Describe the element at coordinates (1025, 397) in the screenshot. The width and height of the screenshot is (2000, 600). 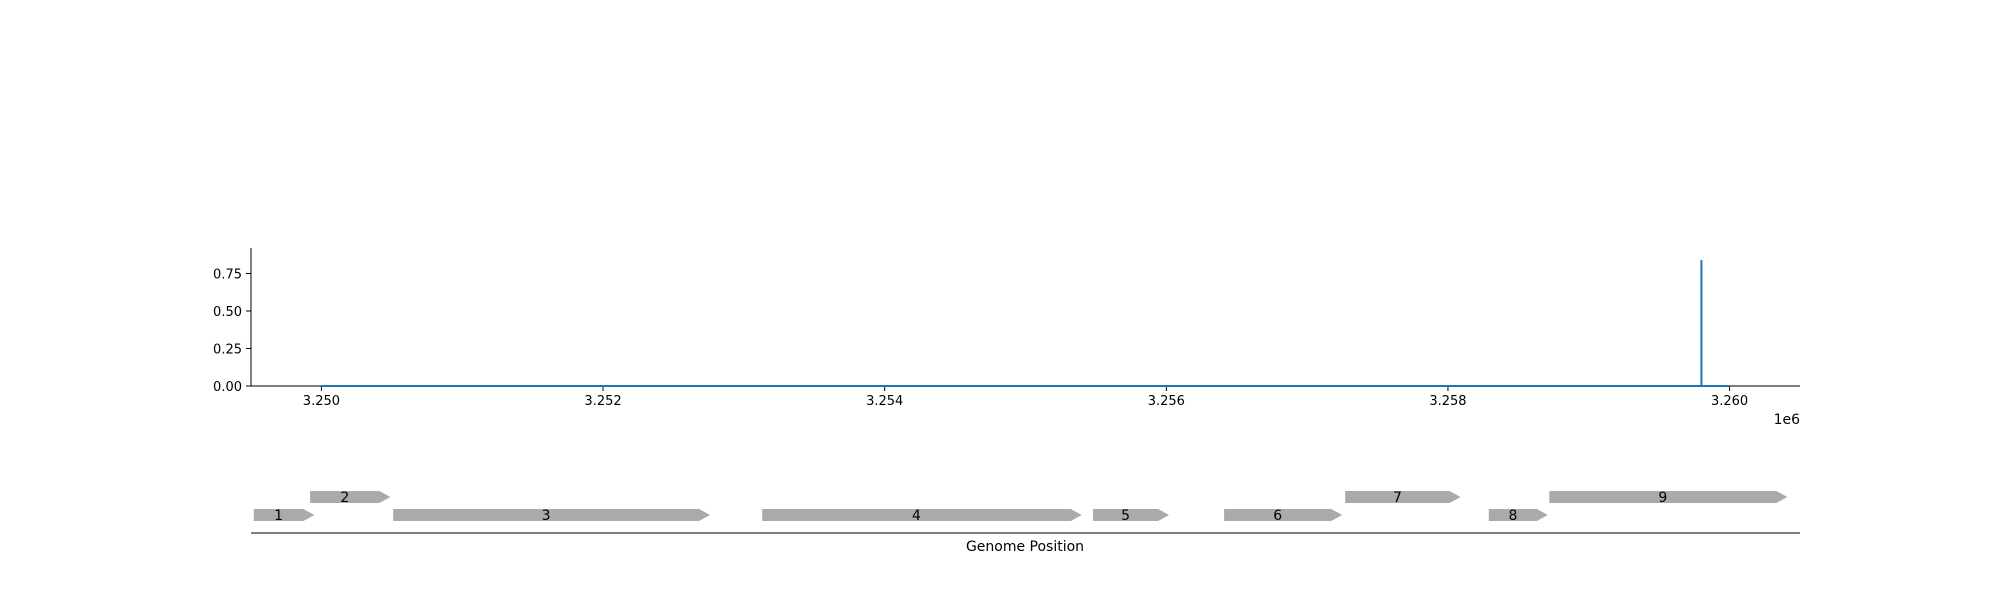
I see `x-ticks: 3.250 3.252 3.254 3.256 3.258 3.260` at that location.